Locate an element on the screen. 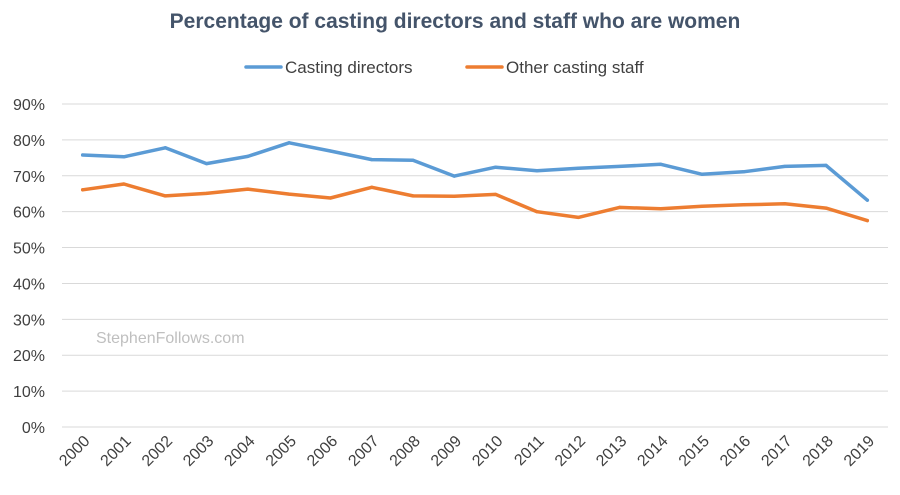  legend-label-other-casting-staff: Other casting staff is located at coordinates (575, 67).